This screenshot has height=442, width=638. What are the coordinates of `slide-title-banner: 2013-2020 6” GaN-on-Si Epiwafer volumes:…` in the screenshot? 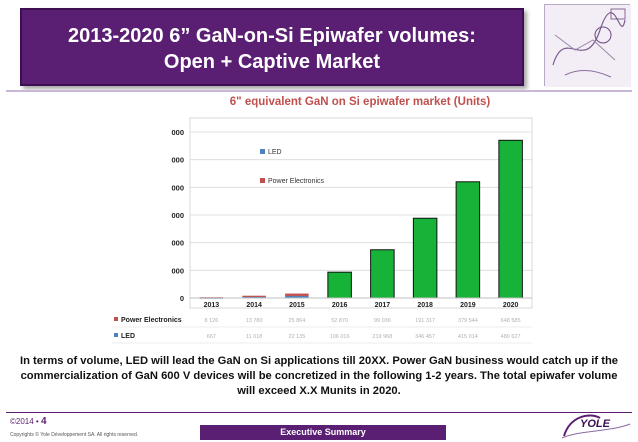 It's located at (272, 47).